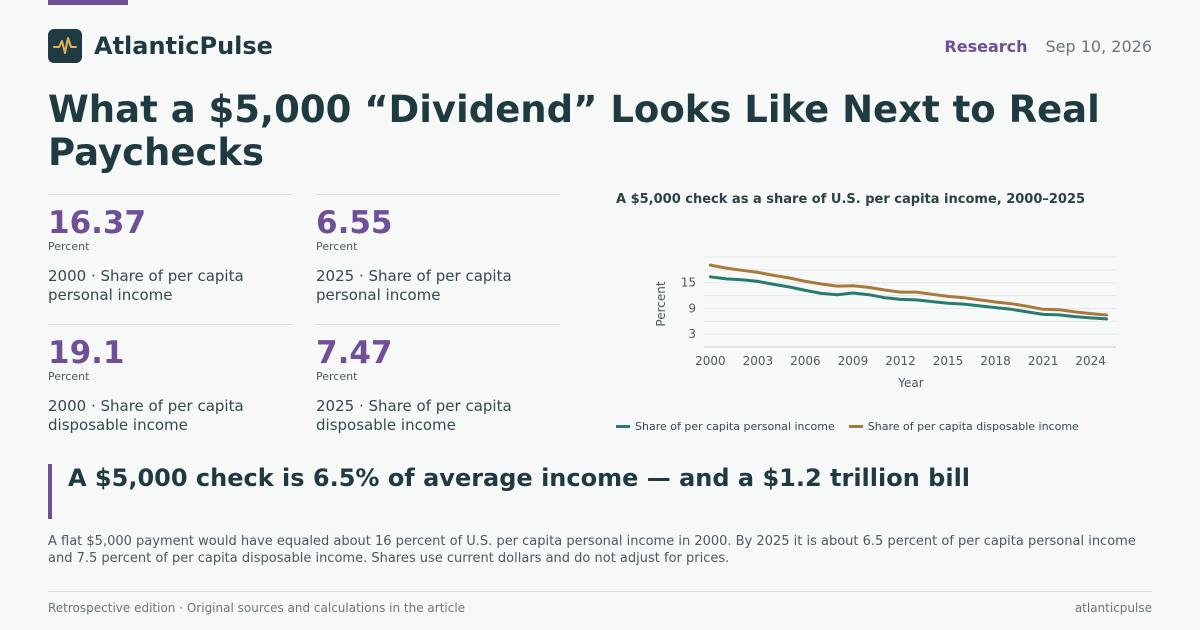  What do you see at coordinates (758, 361) in the screenshot?
I see `x-tick-label: 2003` at bounding box center [758, 361].